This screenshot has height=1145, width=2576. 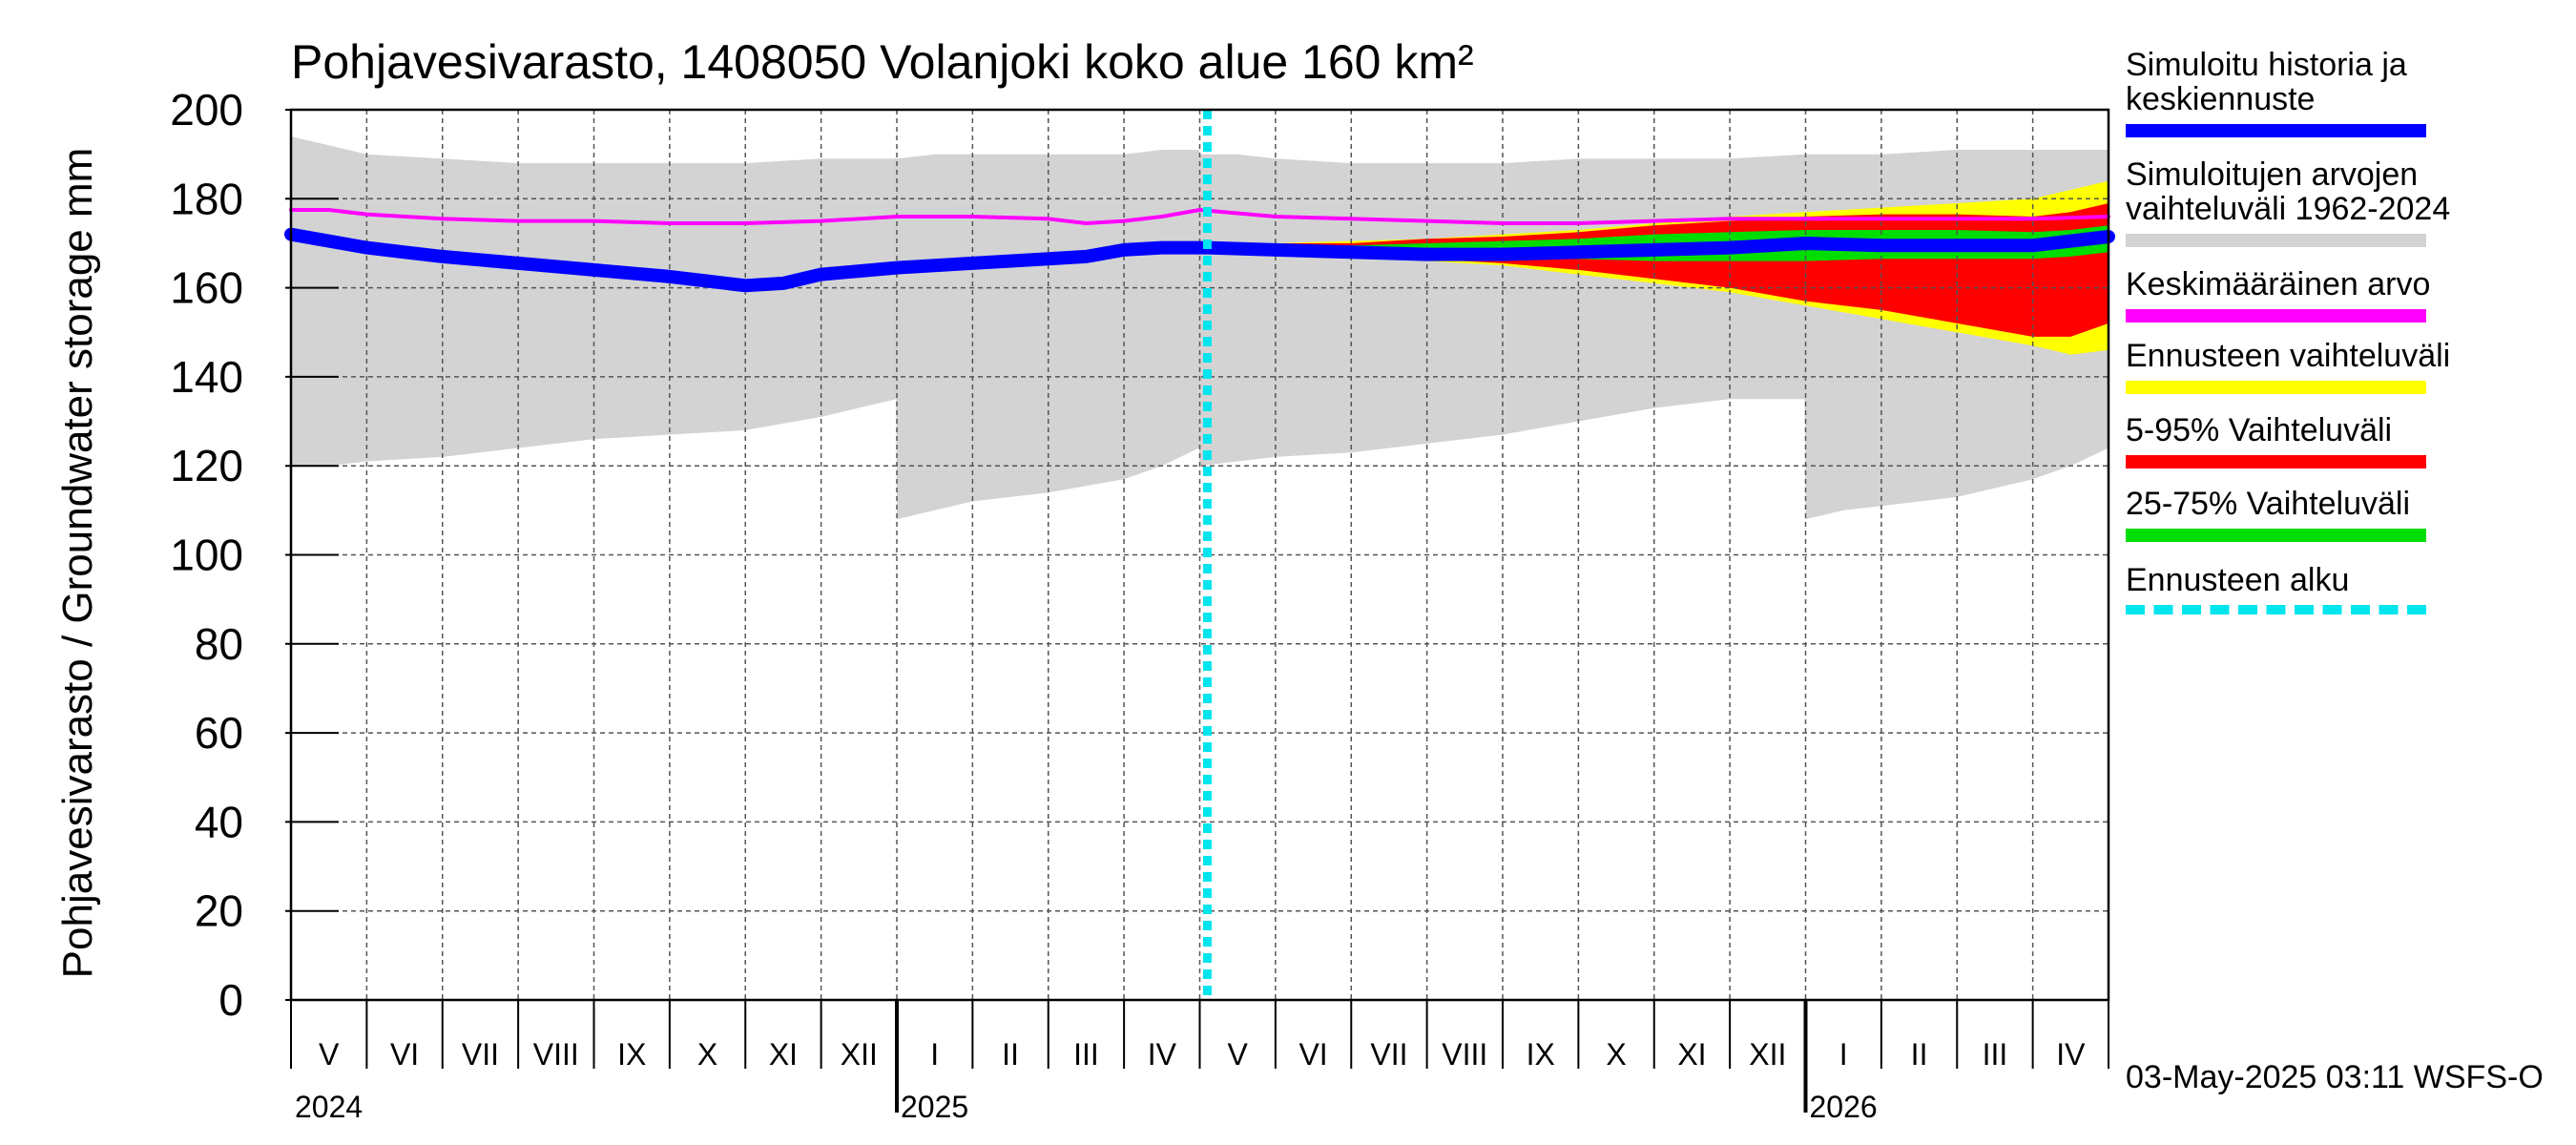 What do you see at coordinates (1844, 1107) in the screenshot?
I see `year-label-2: 2026` at bounding box center [1844, 1107].